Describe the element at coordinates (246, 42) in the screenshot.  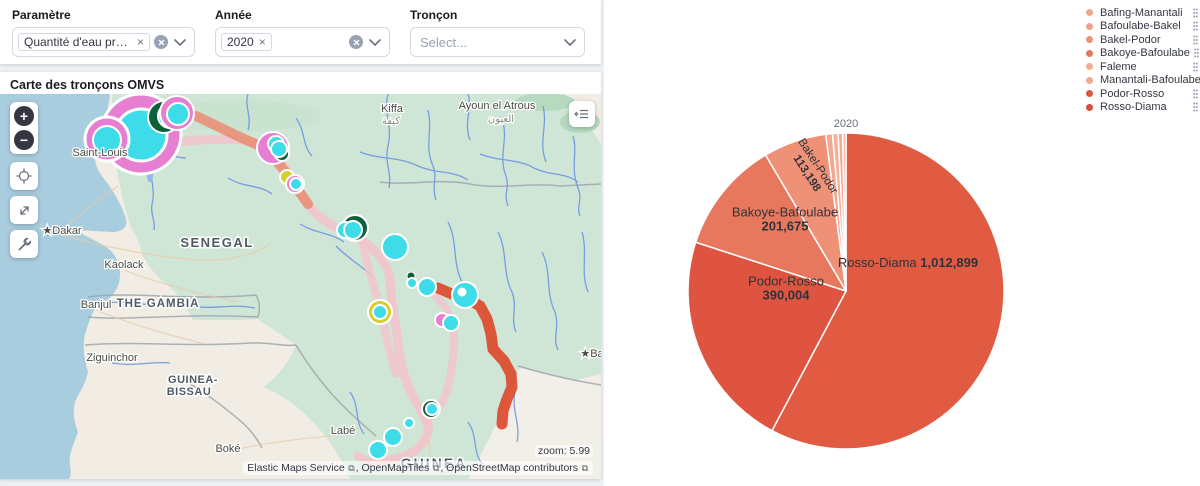
I see `filter-annee-chip: 2020 ×` at that location.